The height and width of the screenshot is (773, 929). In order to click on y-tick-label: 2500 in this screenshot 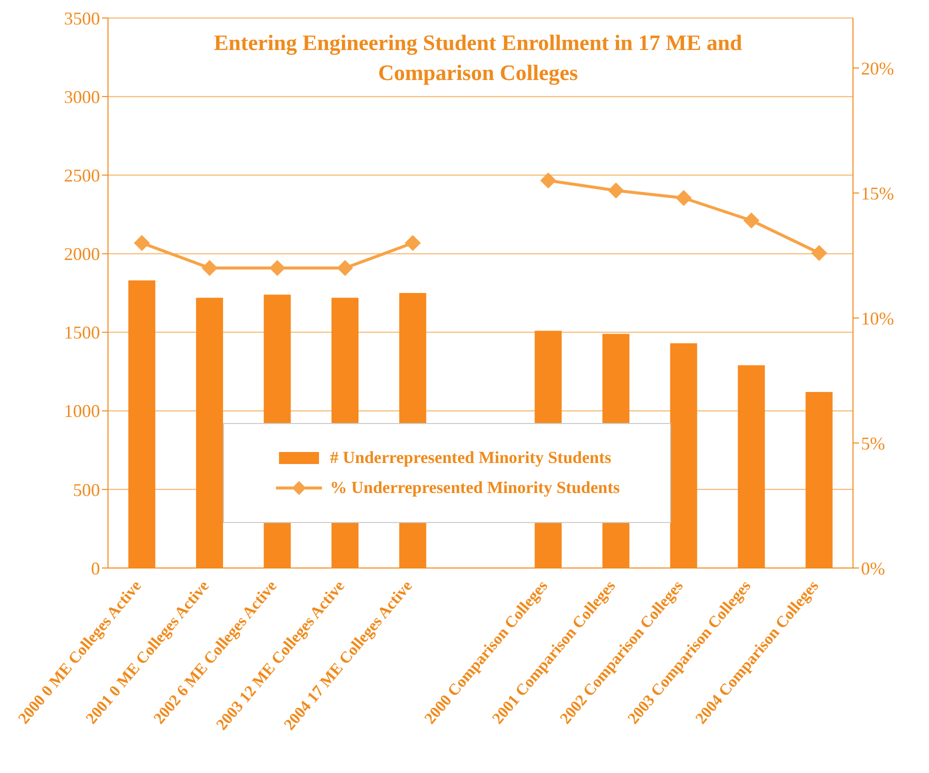, I will do `click(82, 176)`.